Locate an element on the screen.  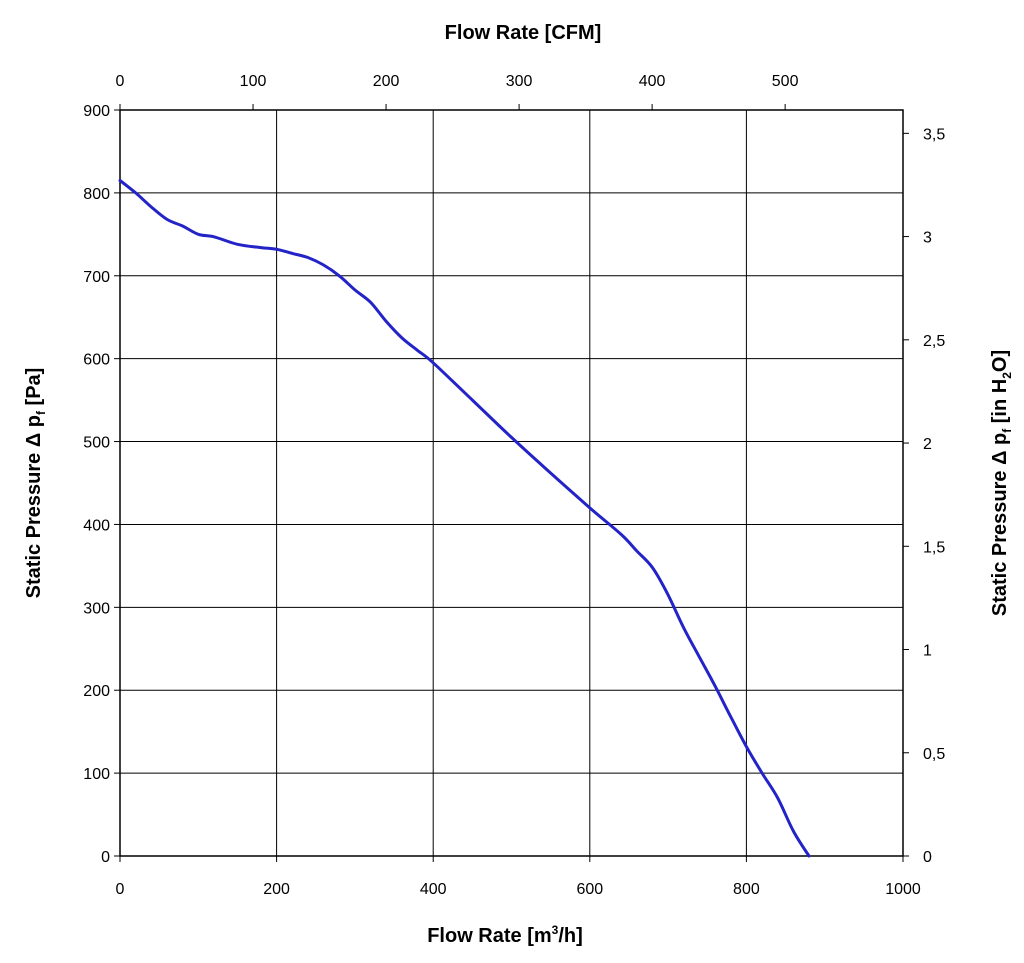
y-left-tick-label: 100 is located at coordinates (96, 774).